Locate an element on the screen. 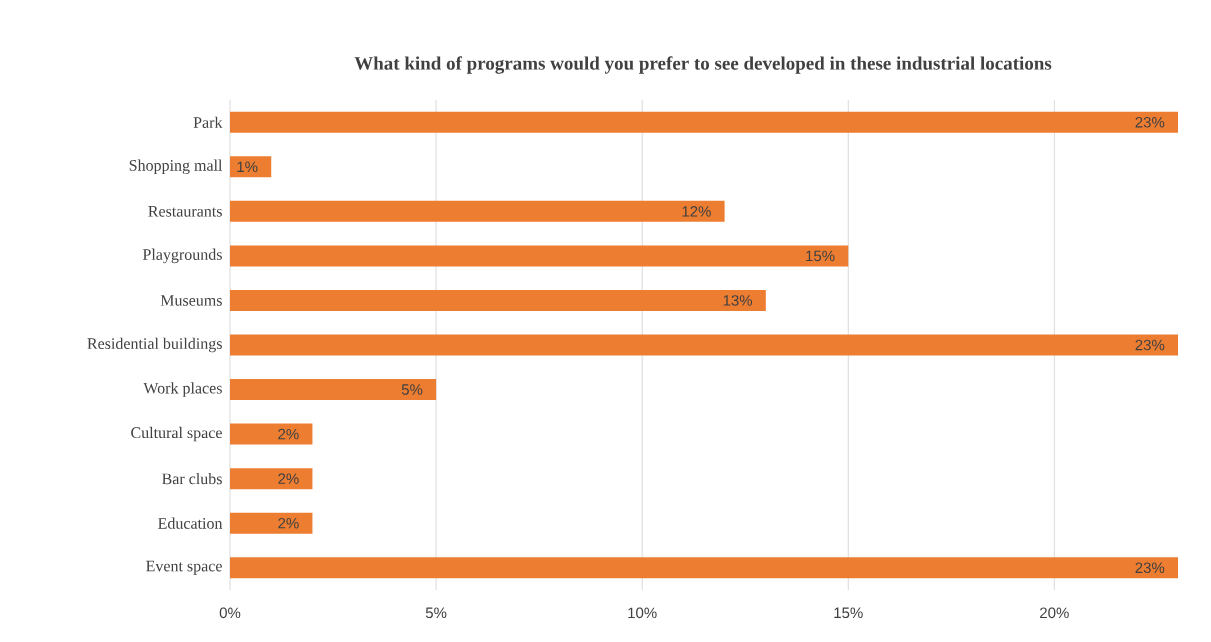 The width and height of the screenshot is (1211, 642). data-label: 15% is located at coordinates (820, 256).